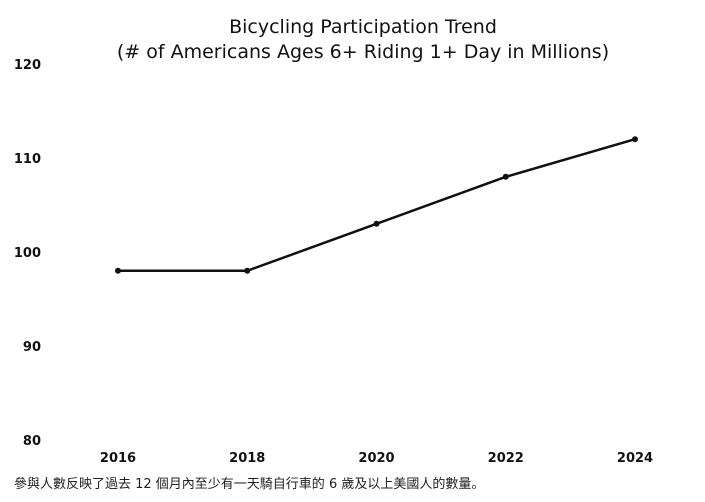 This screenshot has width=705, height=502. Describe the element at coordinates (363, 27) in the screenshot. I see `chart-title: Bicycling Participation Trend` at that location.